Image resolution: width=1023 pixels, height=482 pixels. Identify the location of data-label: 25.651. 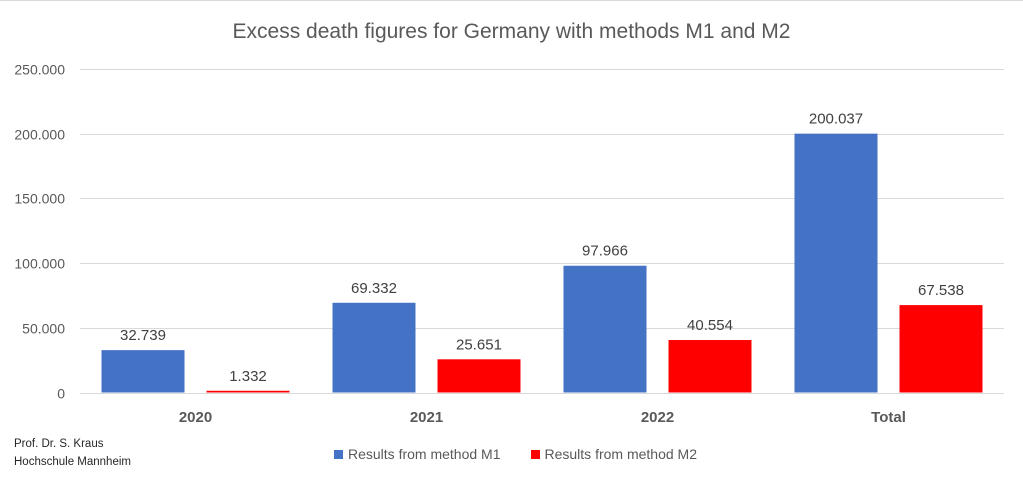
(479, 344).